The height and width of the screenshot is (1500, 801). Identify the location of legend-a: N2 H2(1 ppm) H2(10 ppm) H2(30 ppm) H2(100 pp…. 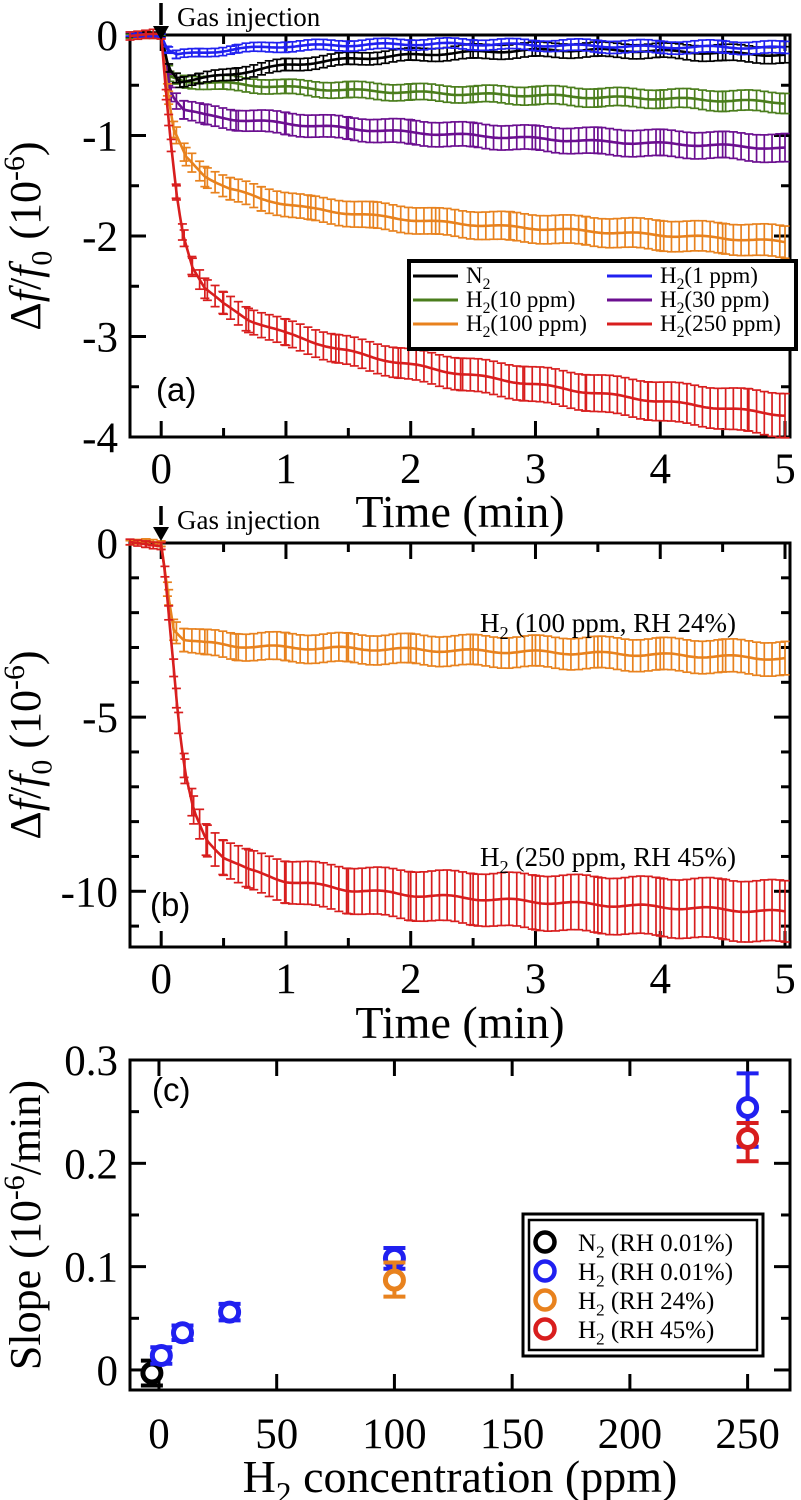
(602, 305).